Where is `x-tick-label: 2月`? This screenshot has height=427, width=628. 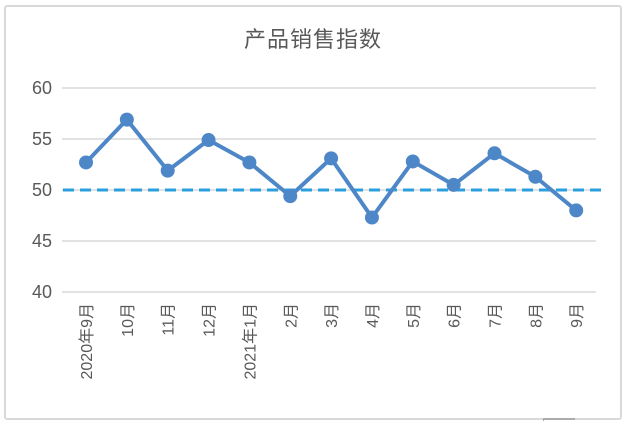 x-tick-label: 2月 is located at coordinates (291, 315).